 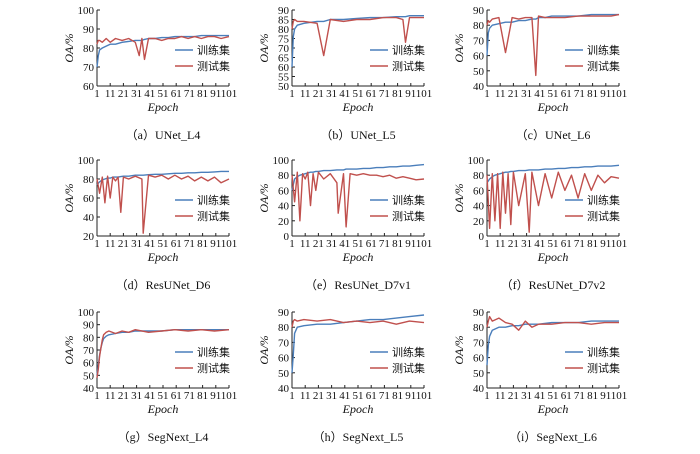 What do you see at coordinates (482, 237) in the screenshot?
I see `y-tick-label: 0` at bounding box center [482, 237].